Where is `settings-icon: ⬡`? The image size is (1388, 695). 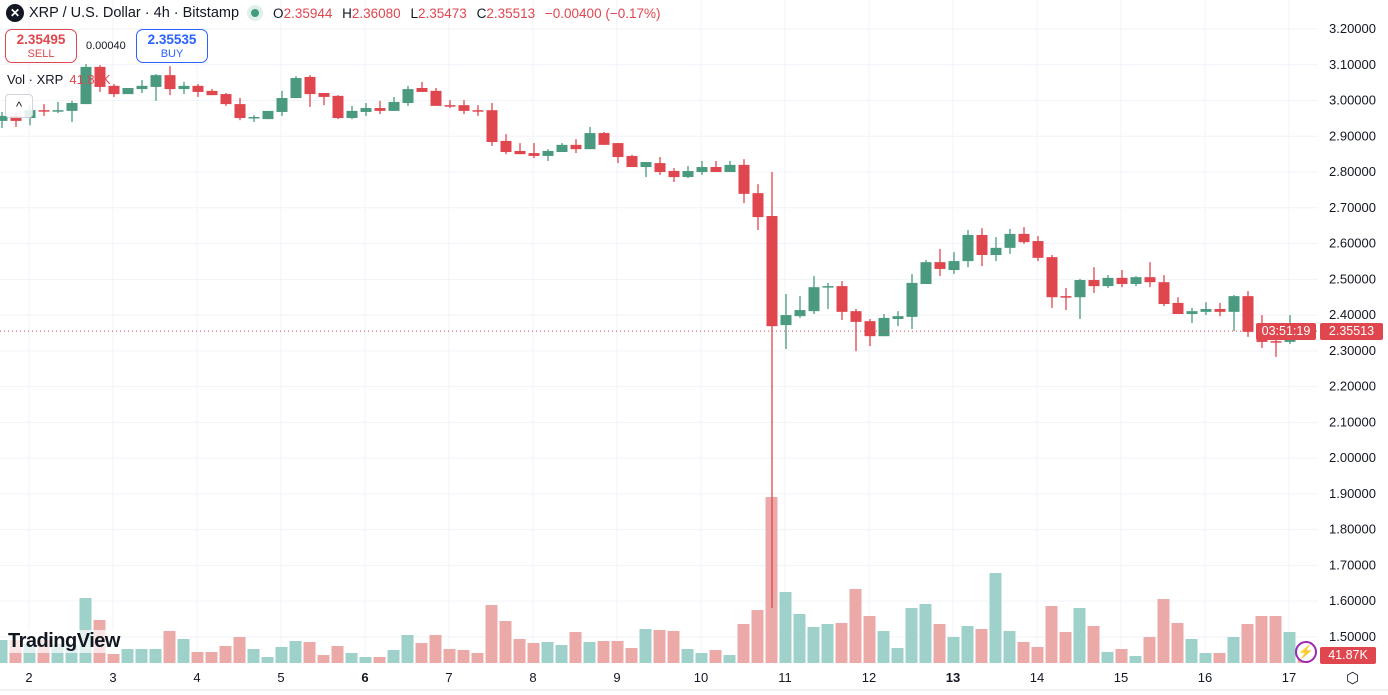
settings-icon: ⬡ is located at coordinates (1353, 678).